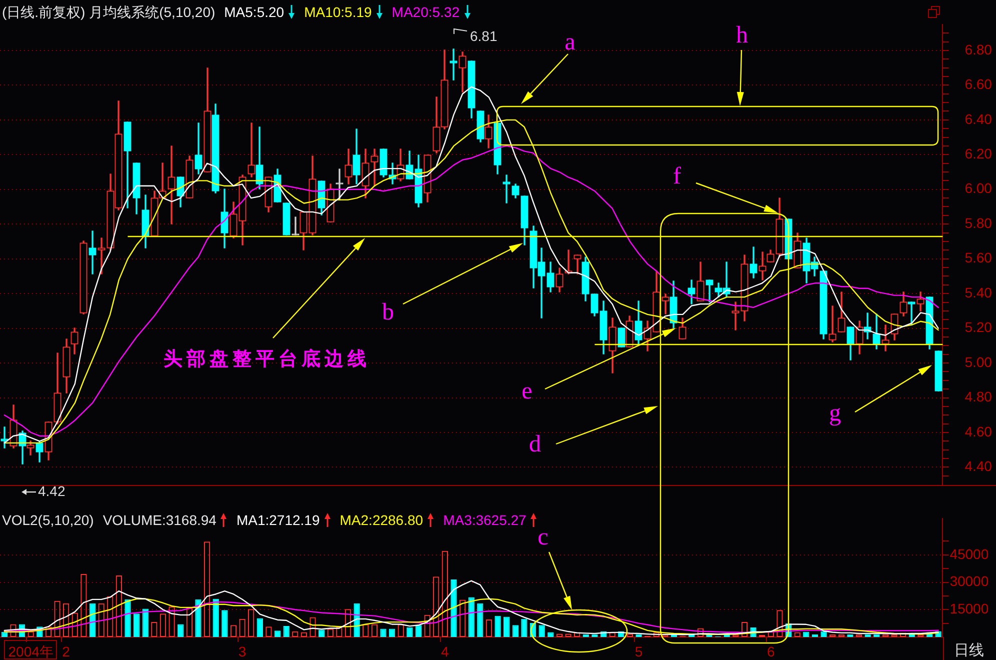 The width and height of the screenshot is (996, 660). What do you see at coordinates (978, 466) in the screenshot?
I see `y-tick-label: 4.40` at bounding box center [978, 466].